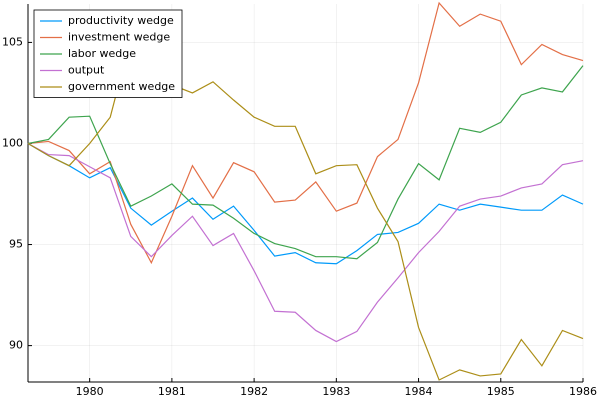  I want to click on y-tick-label: 100, so click(12, 142).